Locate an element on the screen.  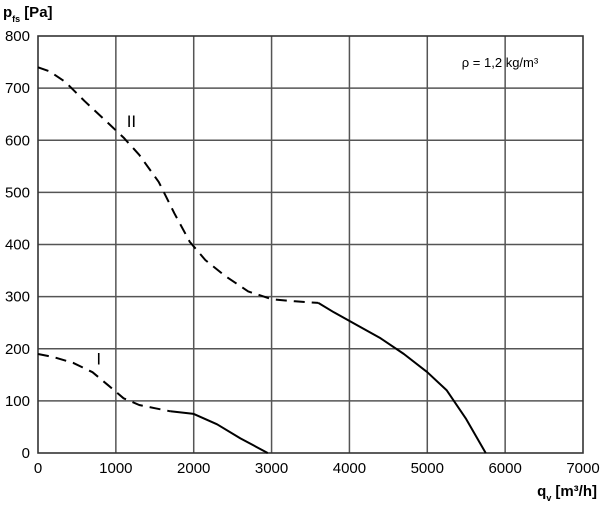
x-axis-title-unit: [m³/h] is located at coordinates (576, 491).